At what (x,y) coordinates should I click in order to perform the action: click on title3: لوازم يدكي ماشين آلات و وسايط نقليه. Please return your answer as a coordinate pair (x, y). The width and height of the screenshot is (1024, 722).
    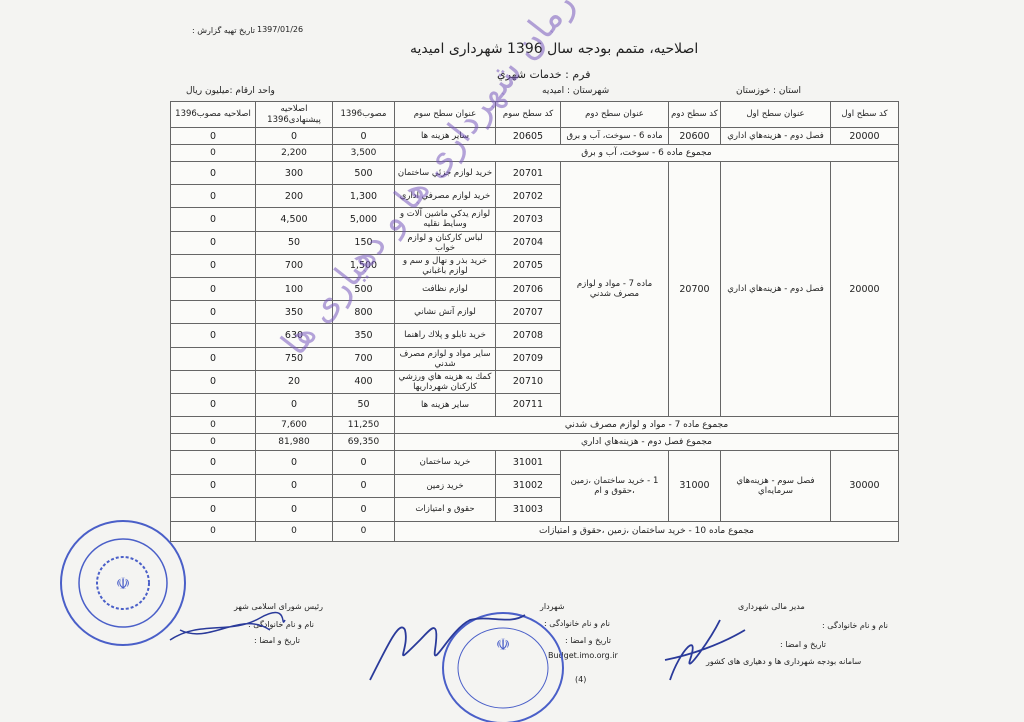
    Looking at the image, I should click on (445, 219).